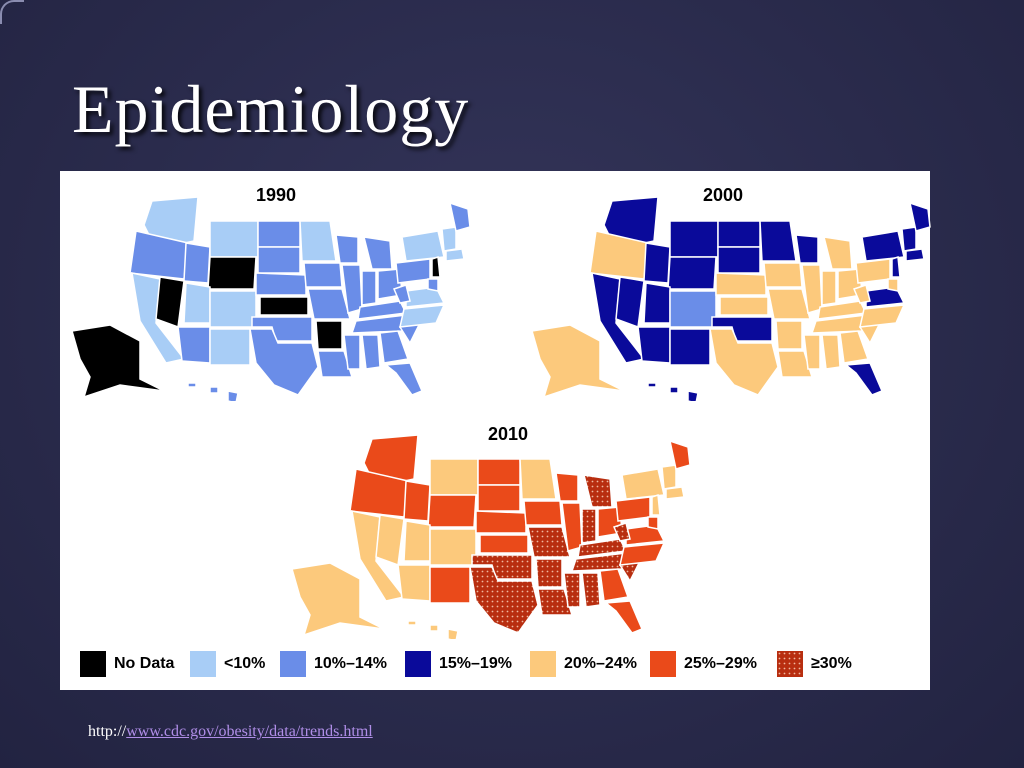 This screenshot has width=1024, height=768. Describe the element at coordinates (829, 288) in the screenshot. I see `state-in-2000` at that location.